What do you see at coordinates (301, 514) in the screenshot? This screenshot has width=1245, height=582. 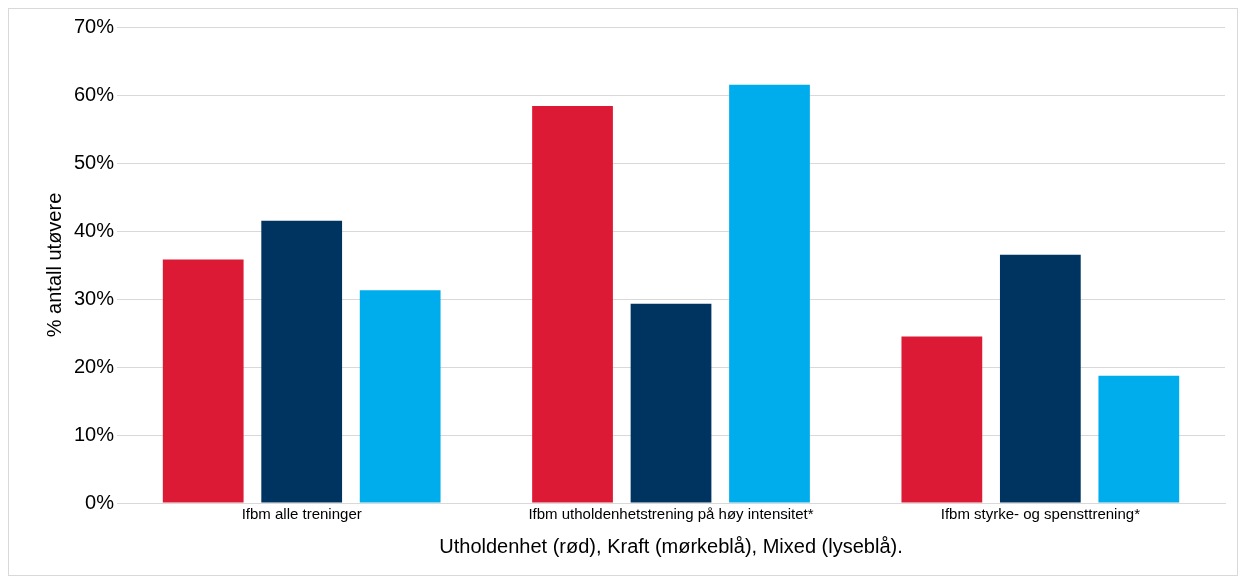 I see `x-tick-label: Ifbm alle treninger` at bounding box center [301, 514].